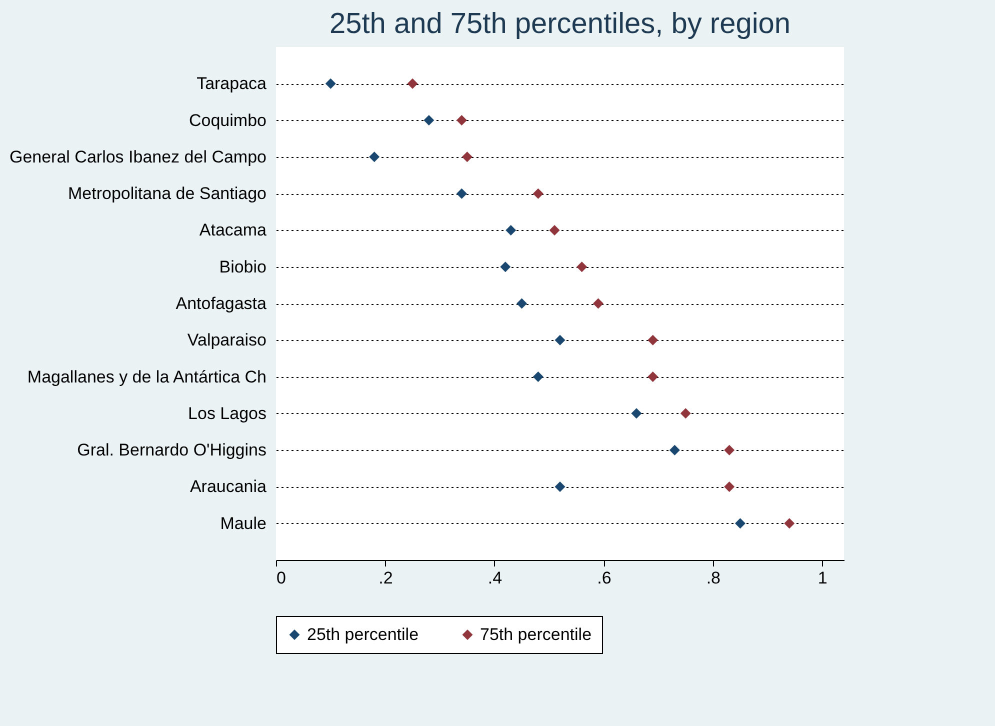  What do you see at coordinates (233, 230) in the screenshot?
I see `y-tick-label: Atacama` at bounding box center [233, 230].